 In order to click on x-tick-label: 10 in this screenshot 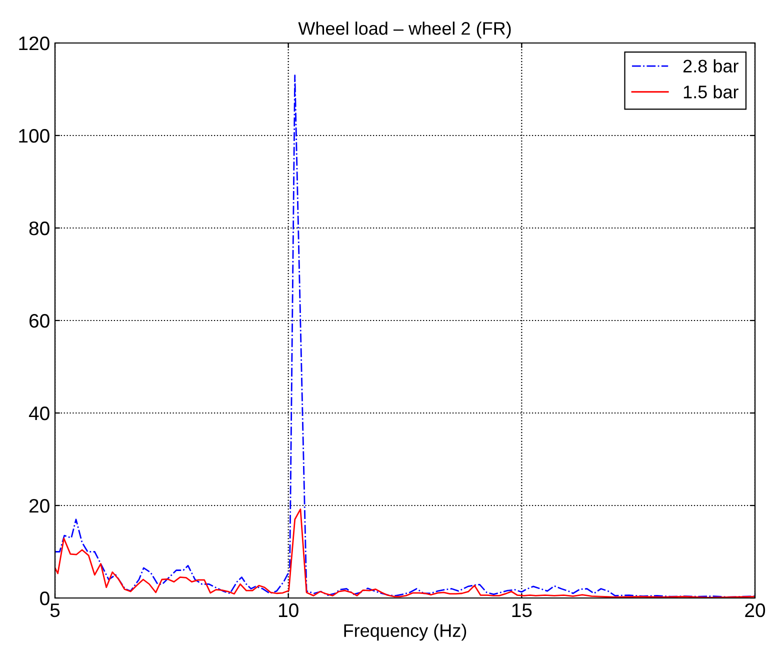, I will do `click(288, 610)`.